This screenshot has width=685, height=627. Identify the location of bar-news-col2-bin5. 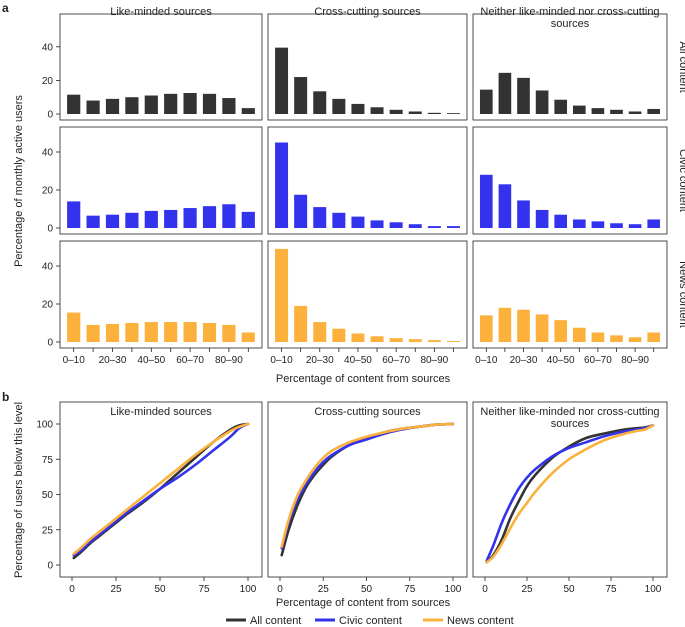
(579, 334).